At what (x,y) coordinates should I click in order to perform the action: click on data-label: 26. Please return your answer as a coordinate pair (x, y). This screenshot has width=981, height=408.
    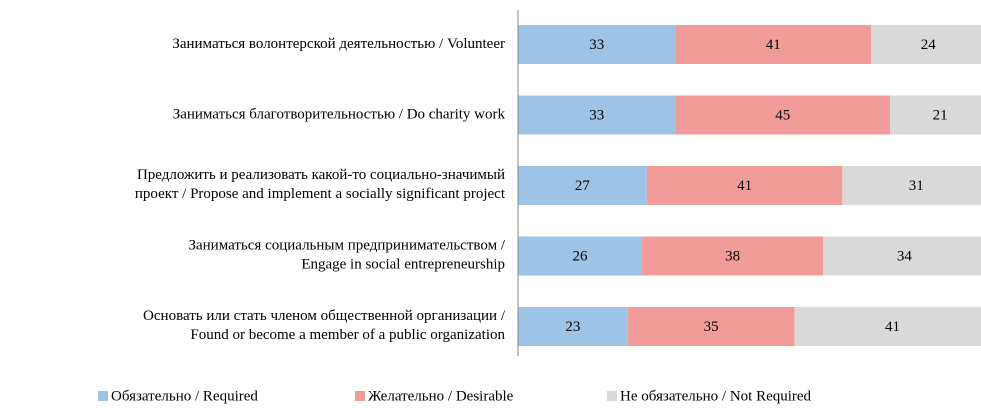
    Looking at the image, I should click on (581, 256).